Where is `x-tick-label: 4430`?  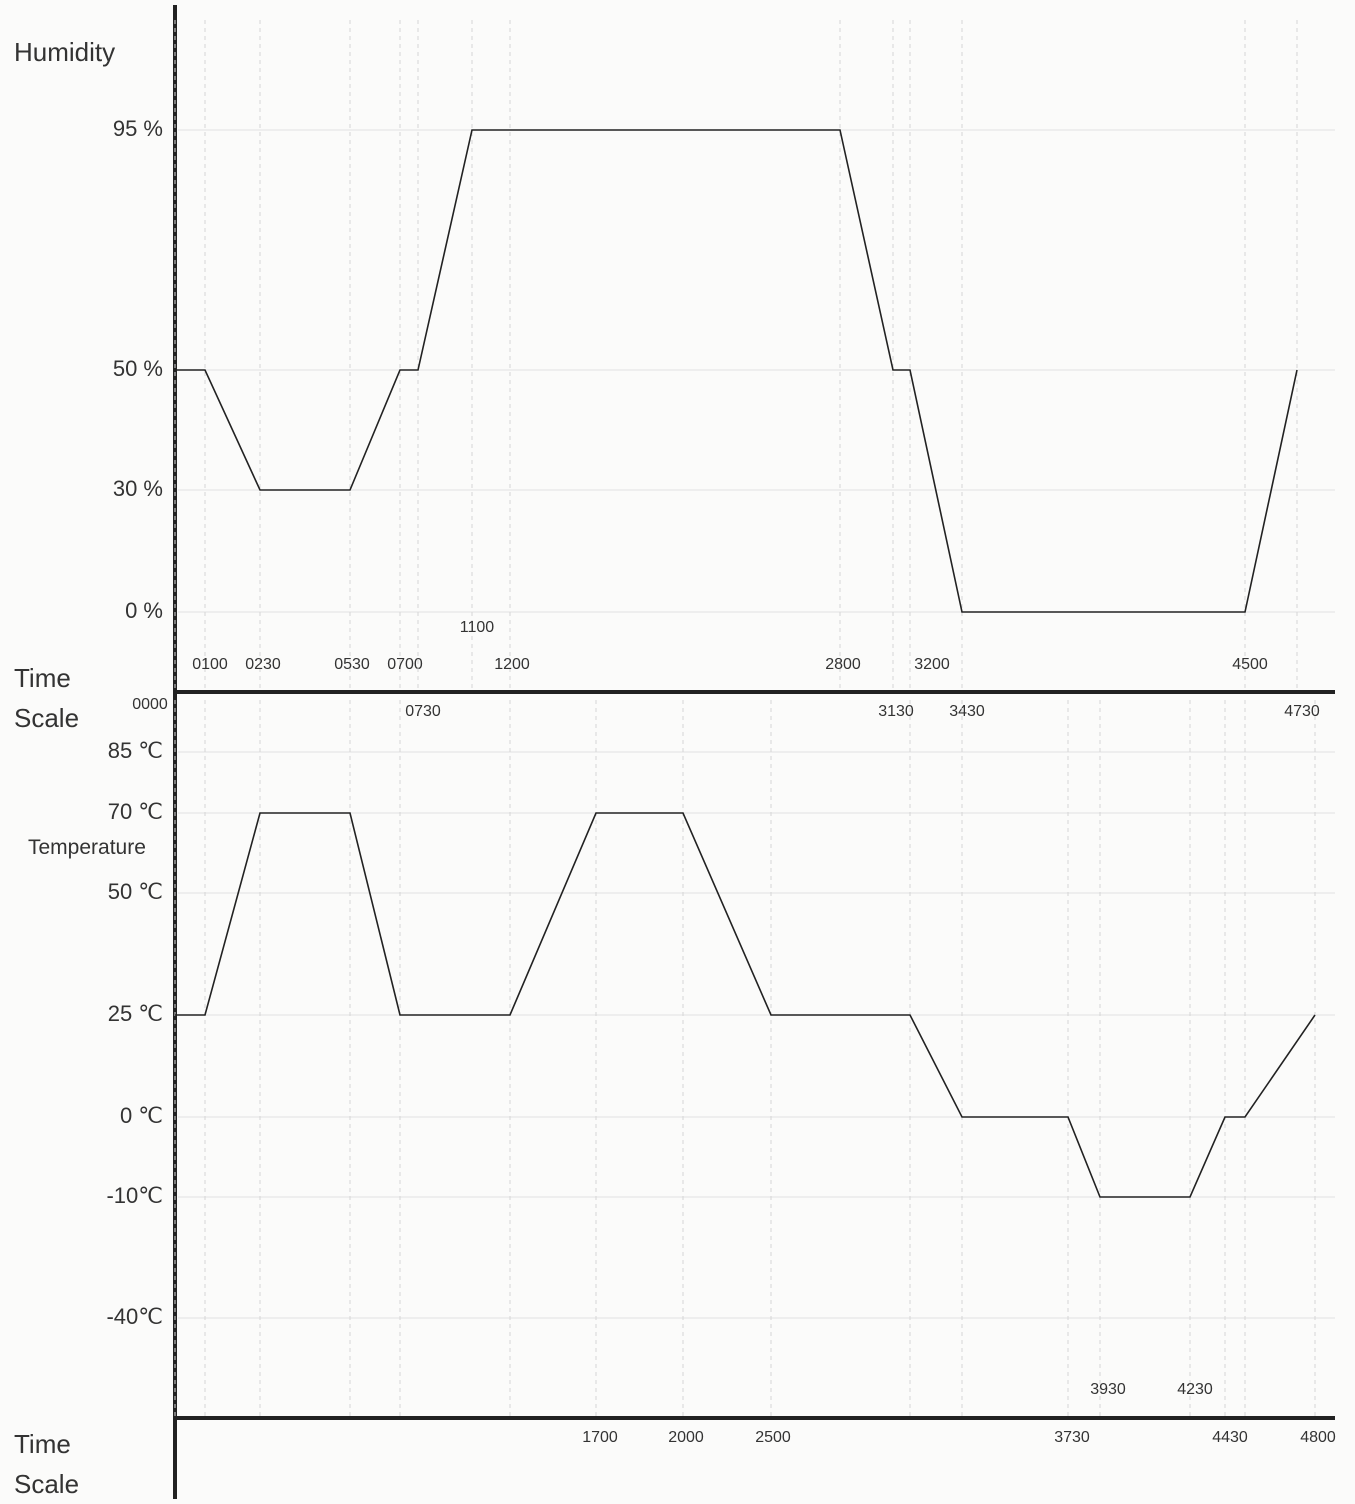 x-tick-label: 4430 is located at coordinates (1230, 1437).